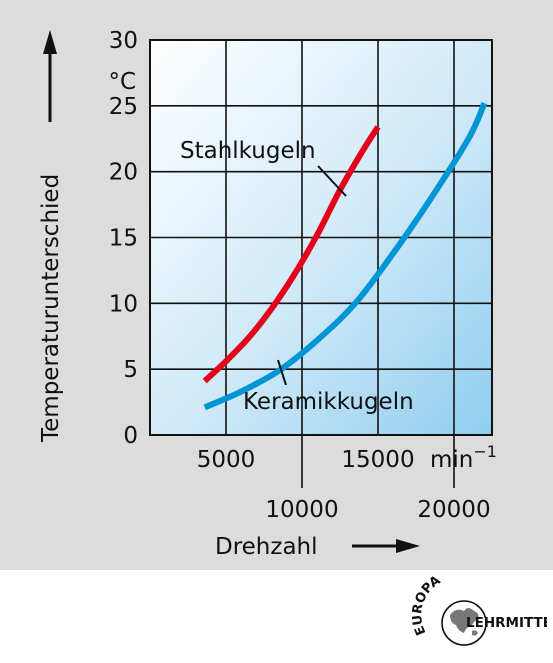 The image size is (553, 663). What do you see at coordinates (282, 372) in the screenshot?
I see `leader-line-keramikkugeln` at bounding box center [282, 372].